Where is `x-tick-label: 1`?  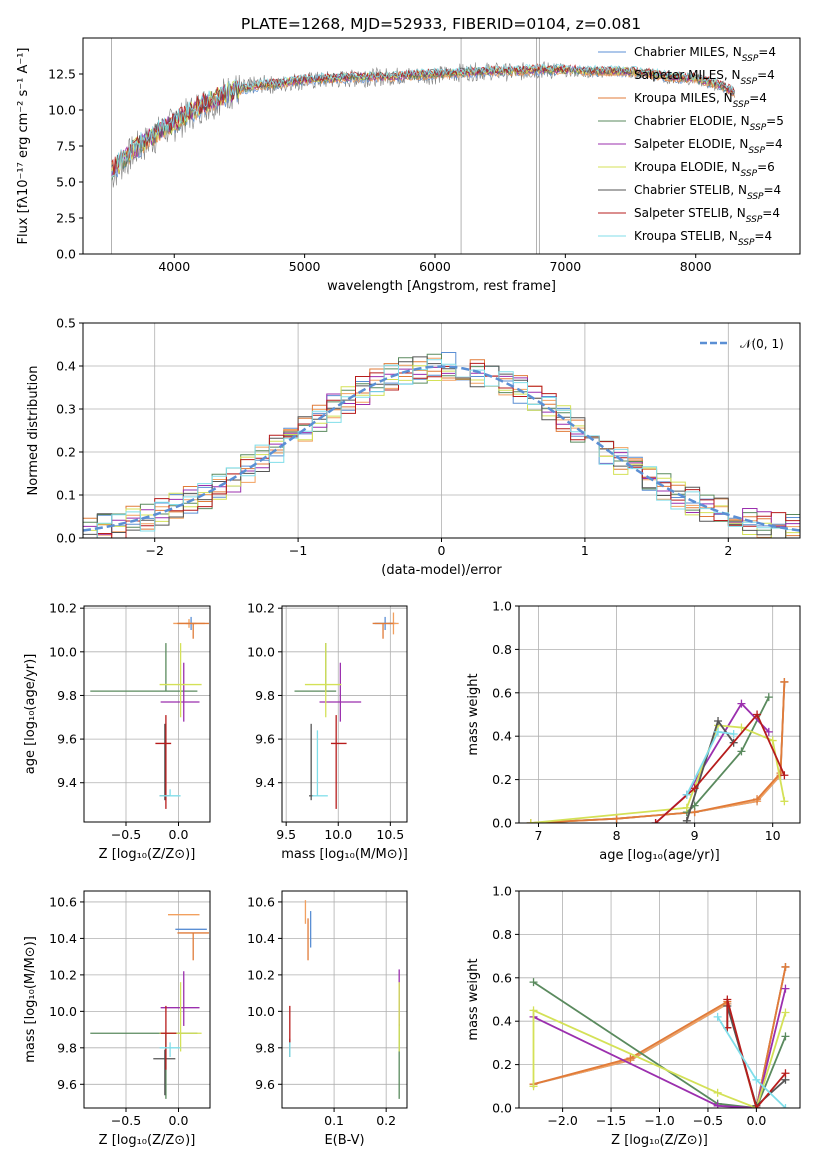
x-tick-label: 1 is located at coordinates (585, 550).